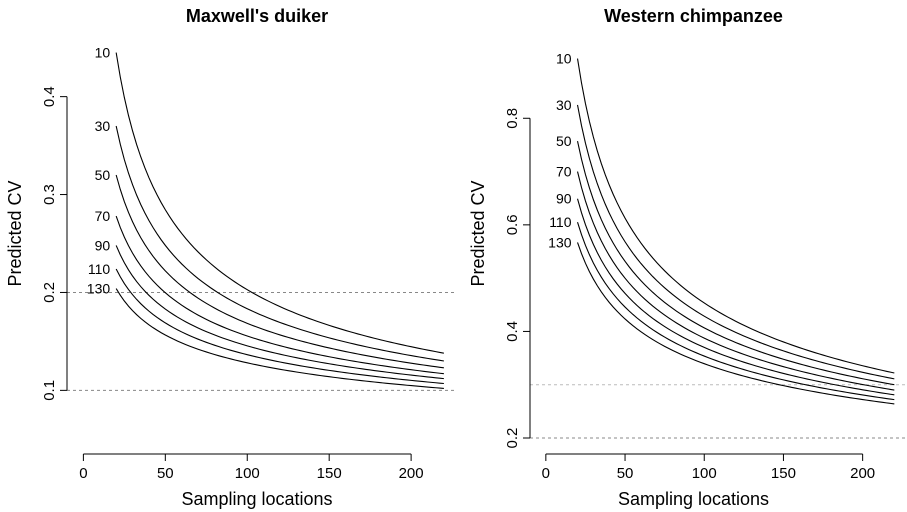 The image size is (907, 512). What do you see at coordinates (49, 390) in the screenshot?
I see `y-tick-label: 0.1` at bounding box center [49, 390].